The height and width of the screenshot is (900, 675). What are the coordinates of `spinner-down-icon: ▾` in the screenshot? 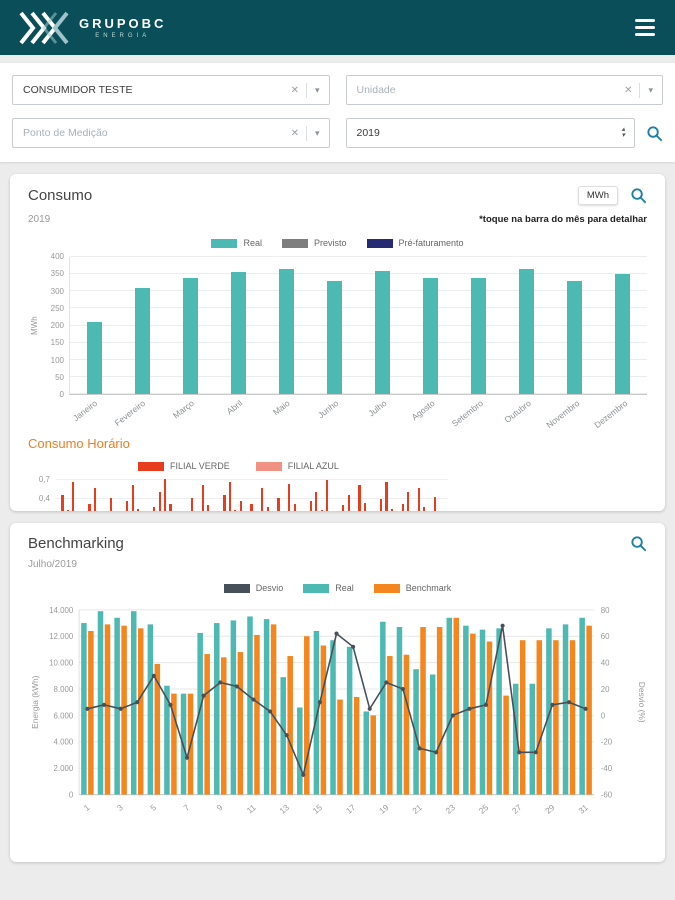 It's located at (623, 135).